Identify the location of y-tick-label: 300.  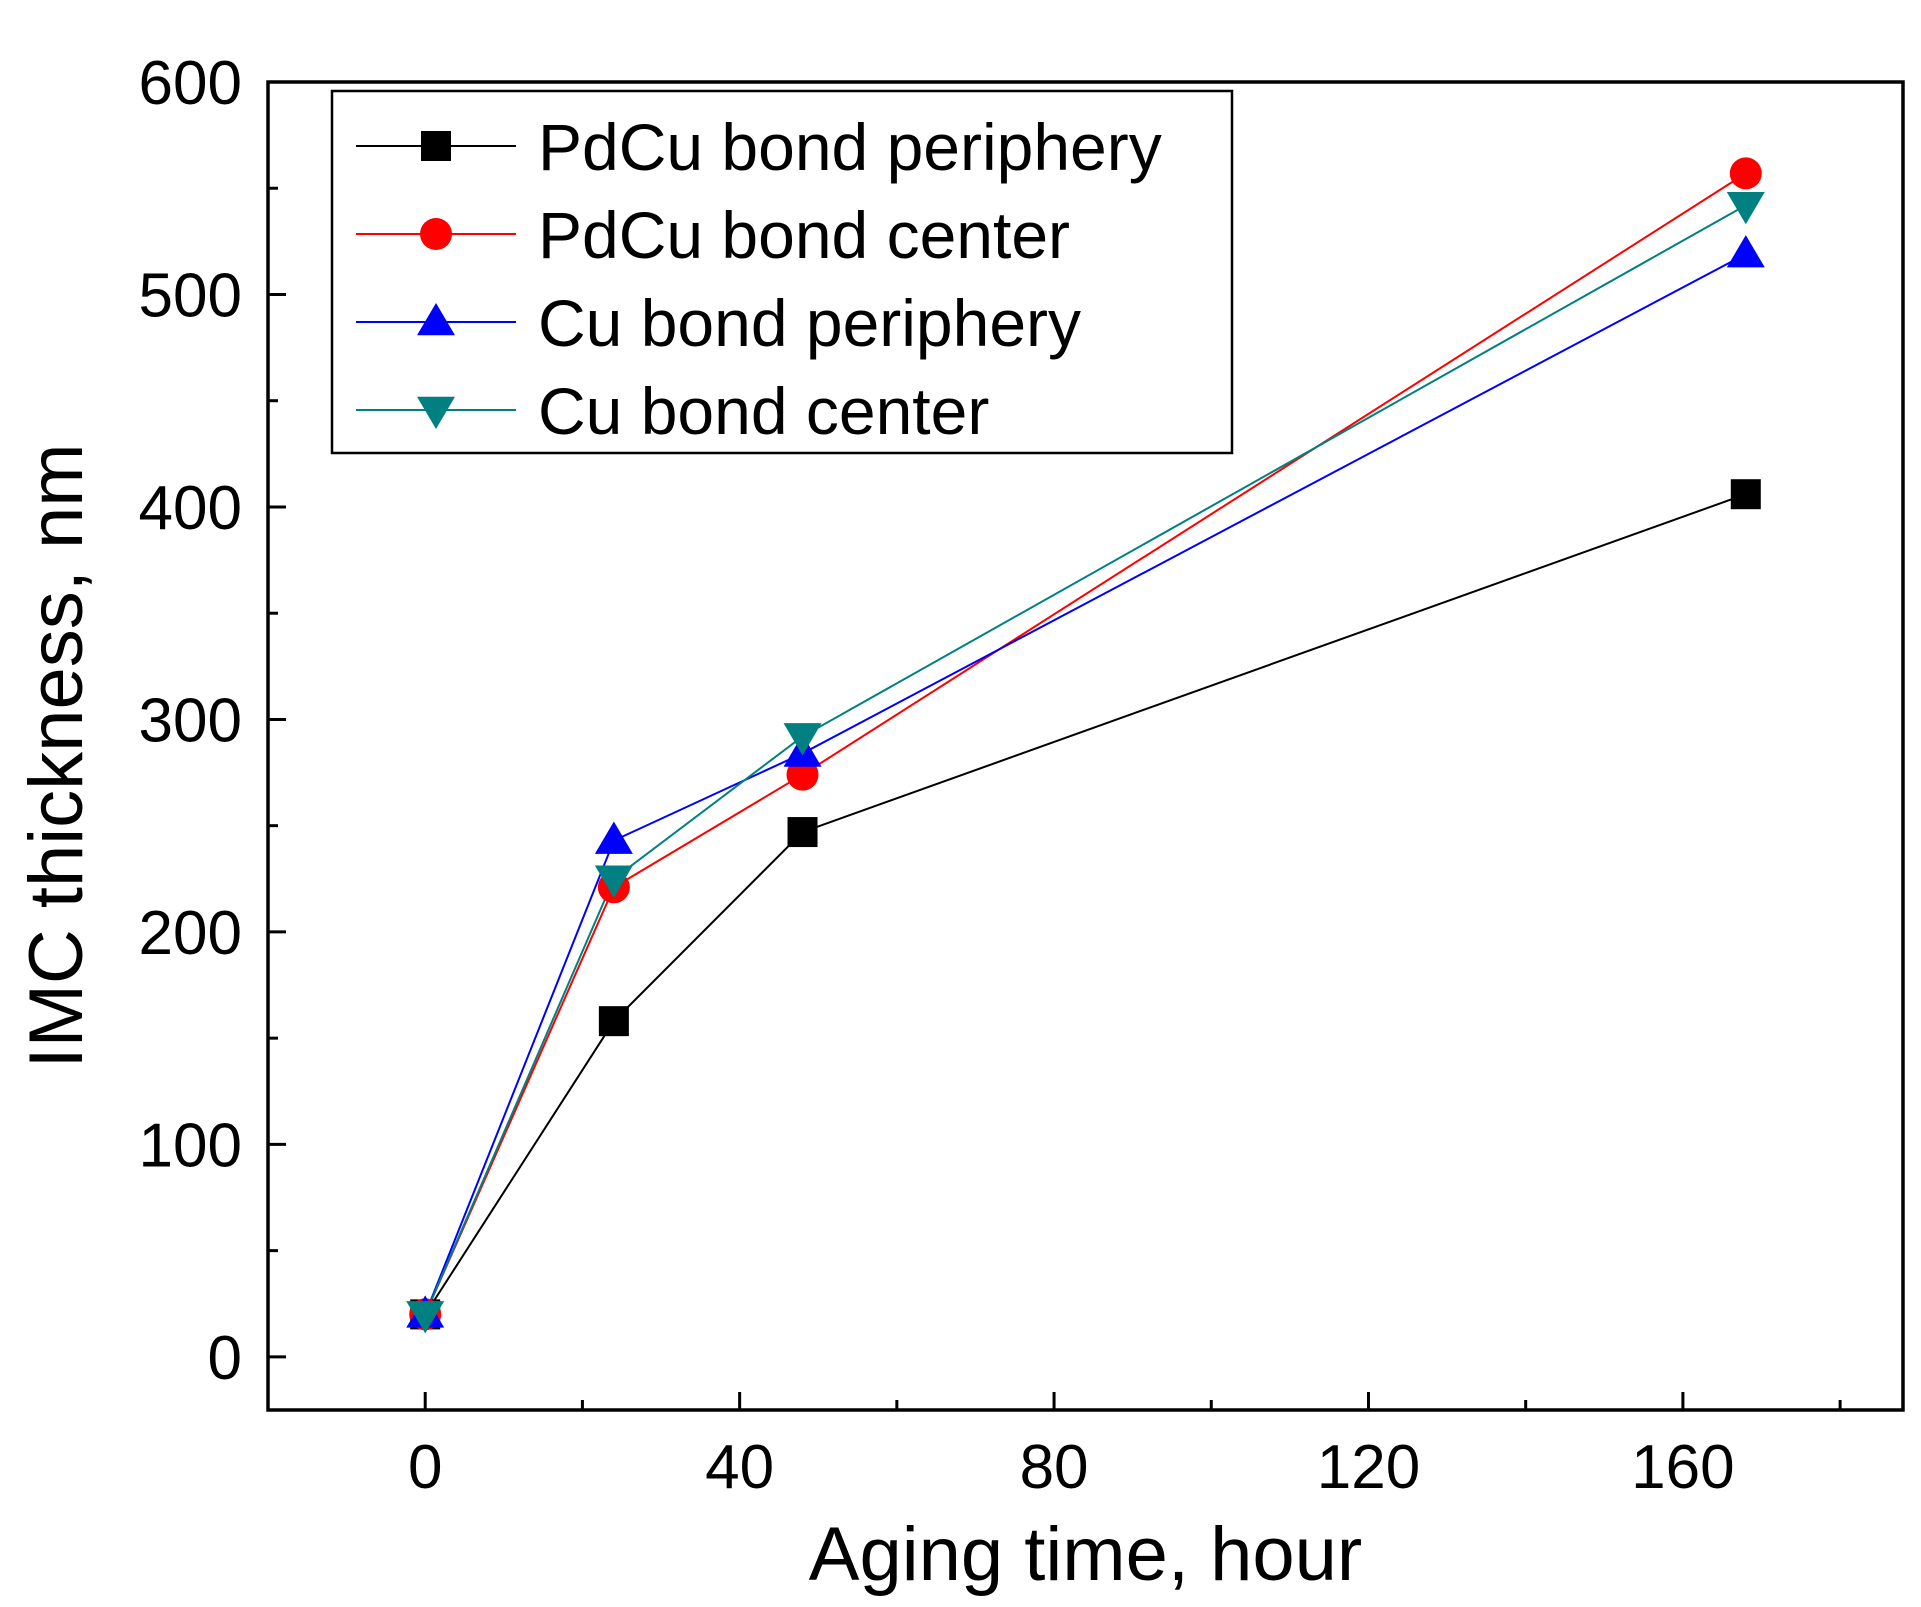
(190, 720).